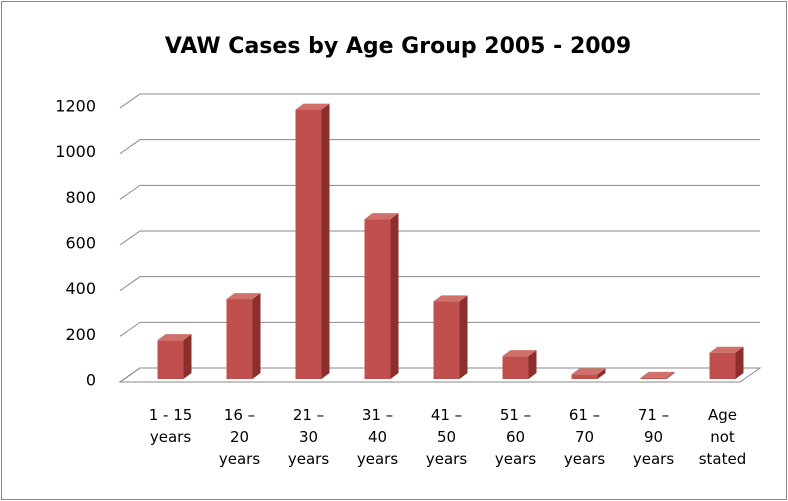 The width and height of the screenshot is (788, 501). What do you see at coordinates (584, 437) in the screenshot?
I see `x-tick-label: 61 – 70 years` at bounding box center [584, 437].